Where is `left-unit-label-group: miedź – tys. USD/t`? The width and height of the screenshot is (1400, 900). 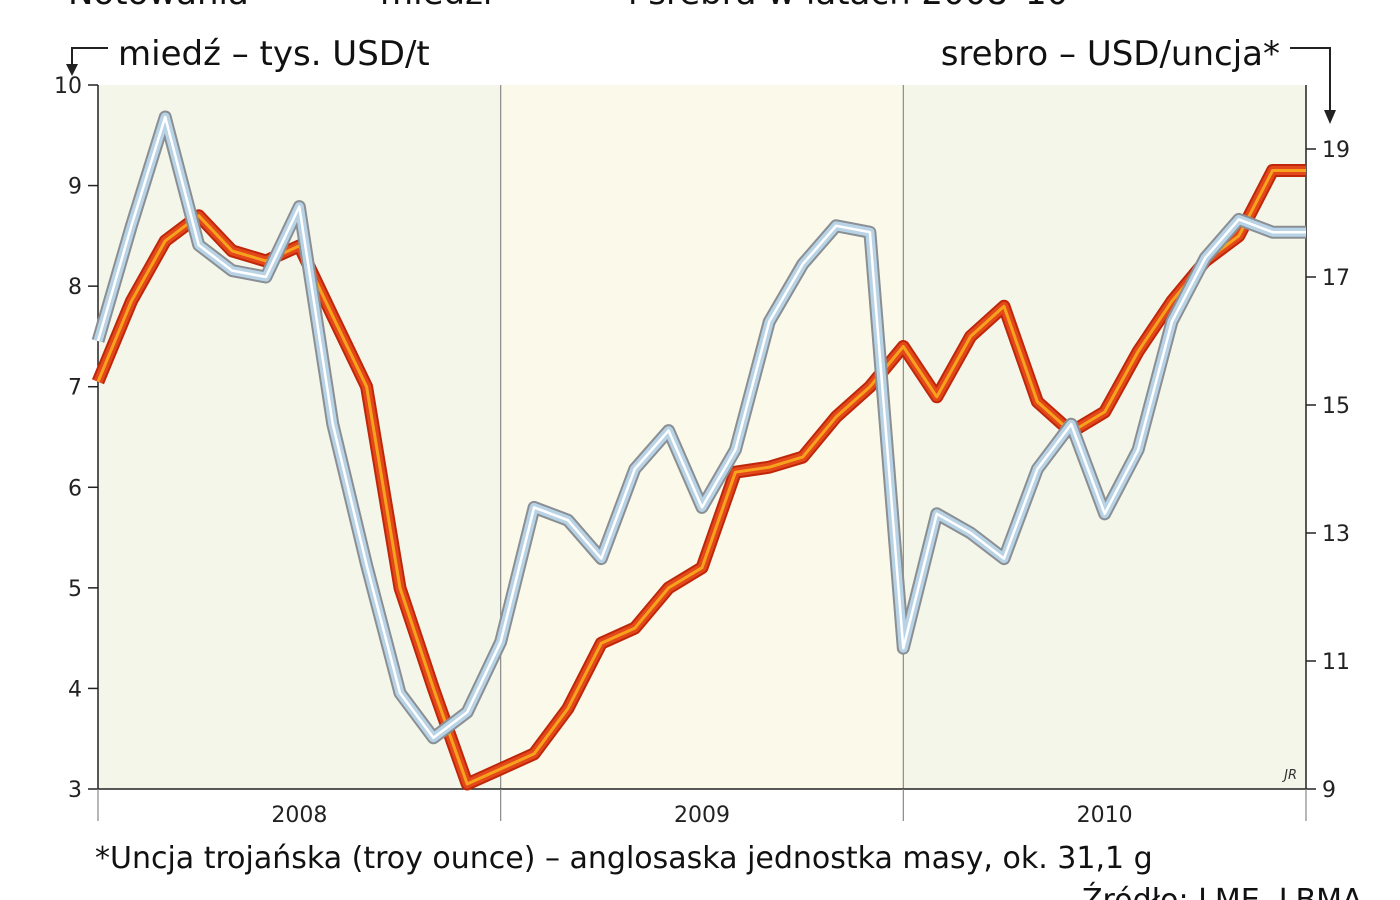 left-unit-label-group: miedź – tys. USD/t is located at coordinates (248, 55).